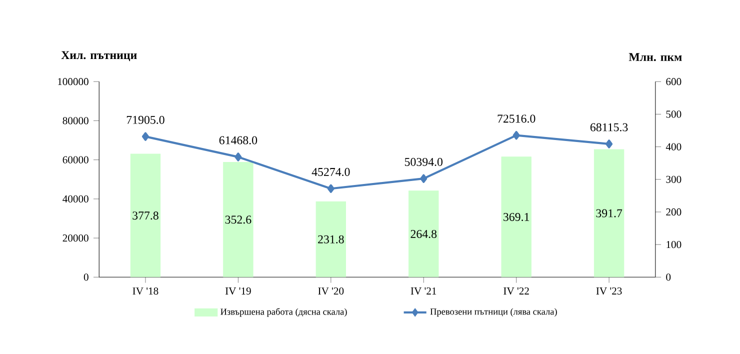 This screenshot has height=354, width=740. I want to click on y-tick-label: 0, so click(86, 277).